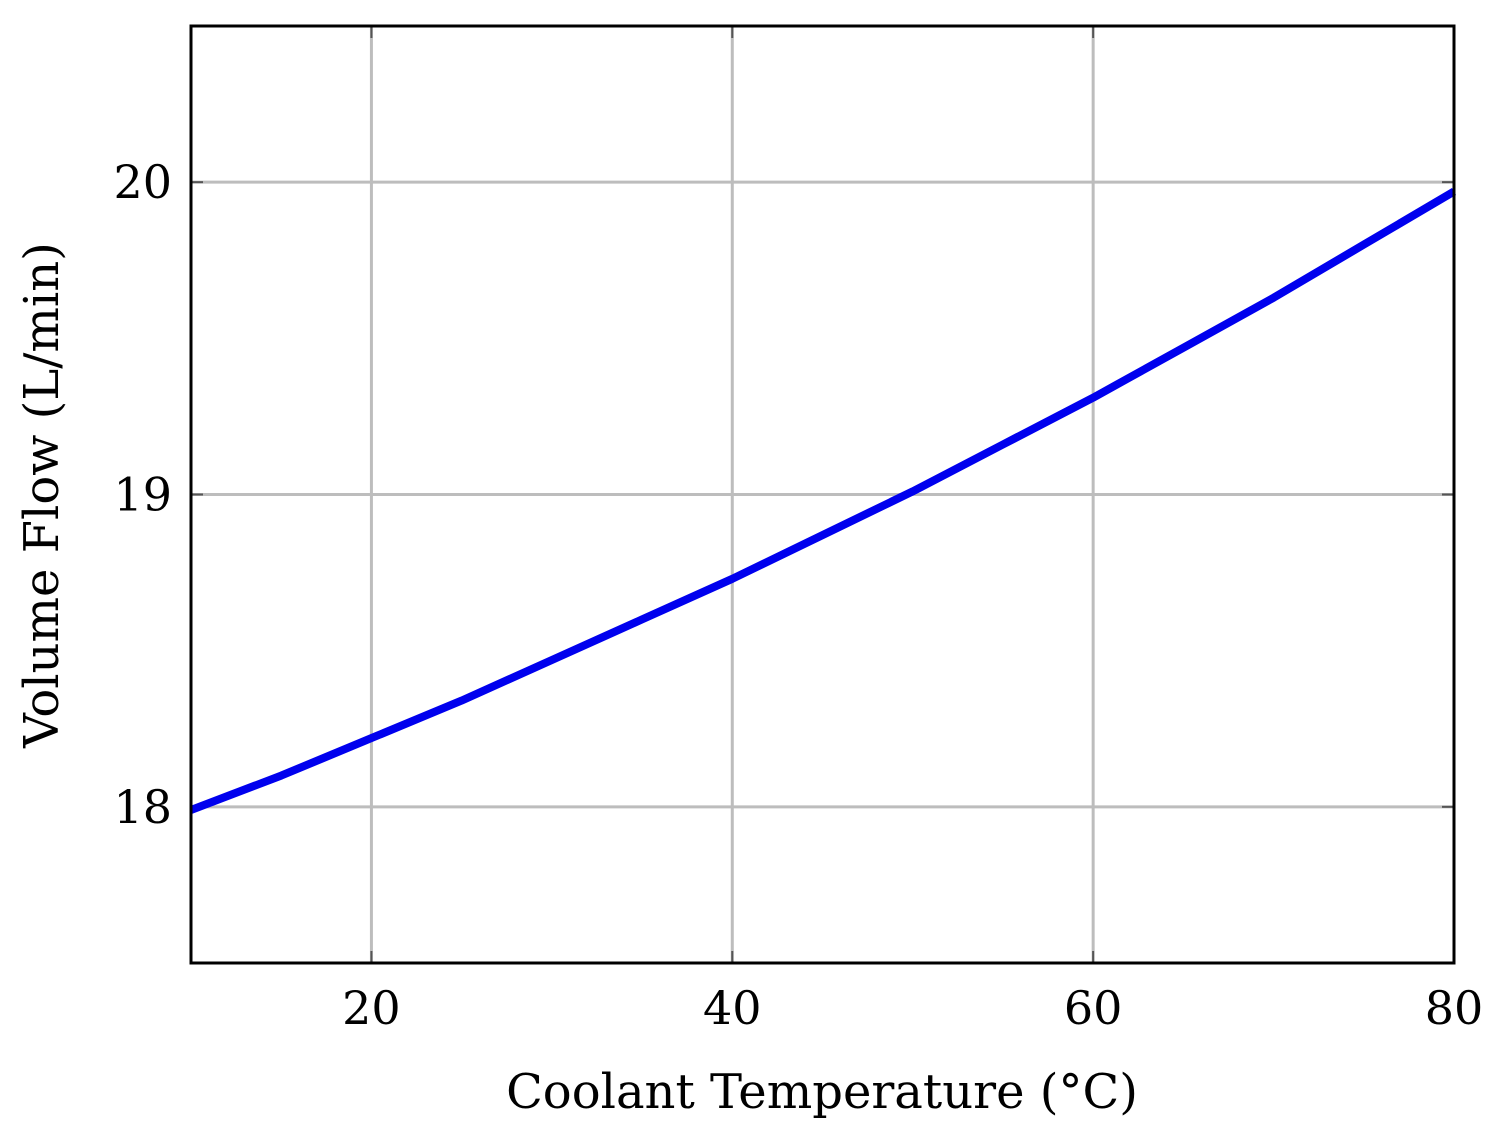  I want to click on x-tick-label: 40, so click(732, 1008).